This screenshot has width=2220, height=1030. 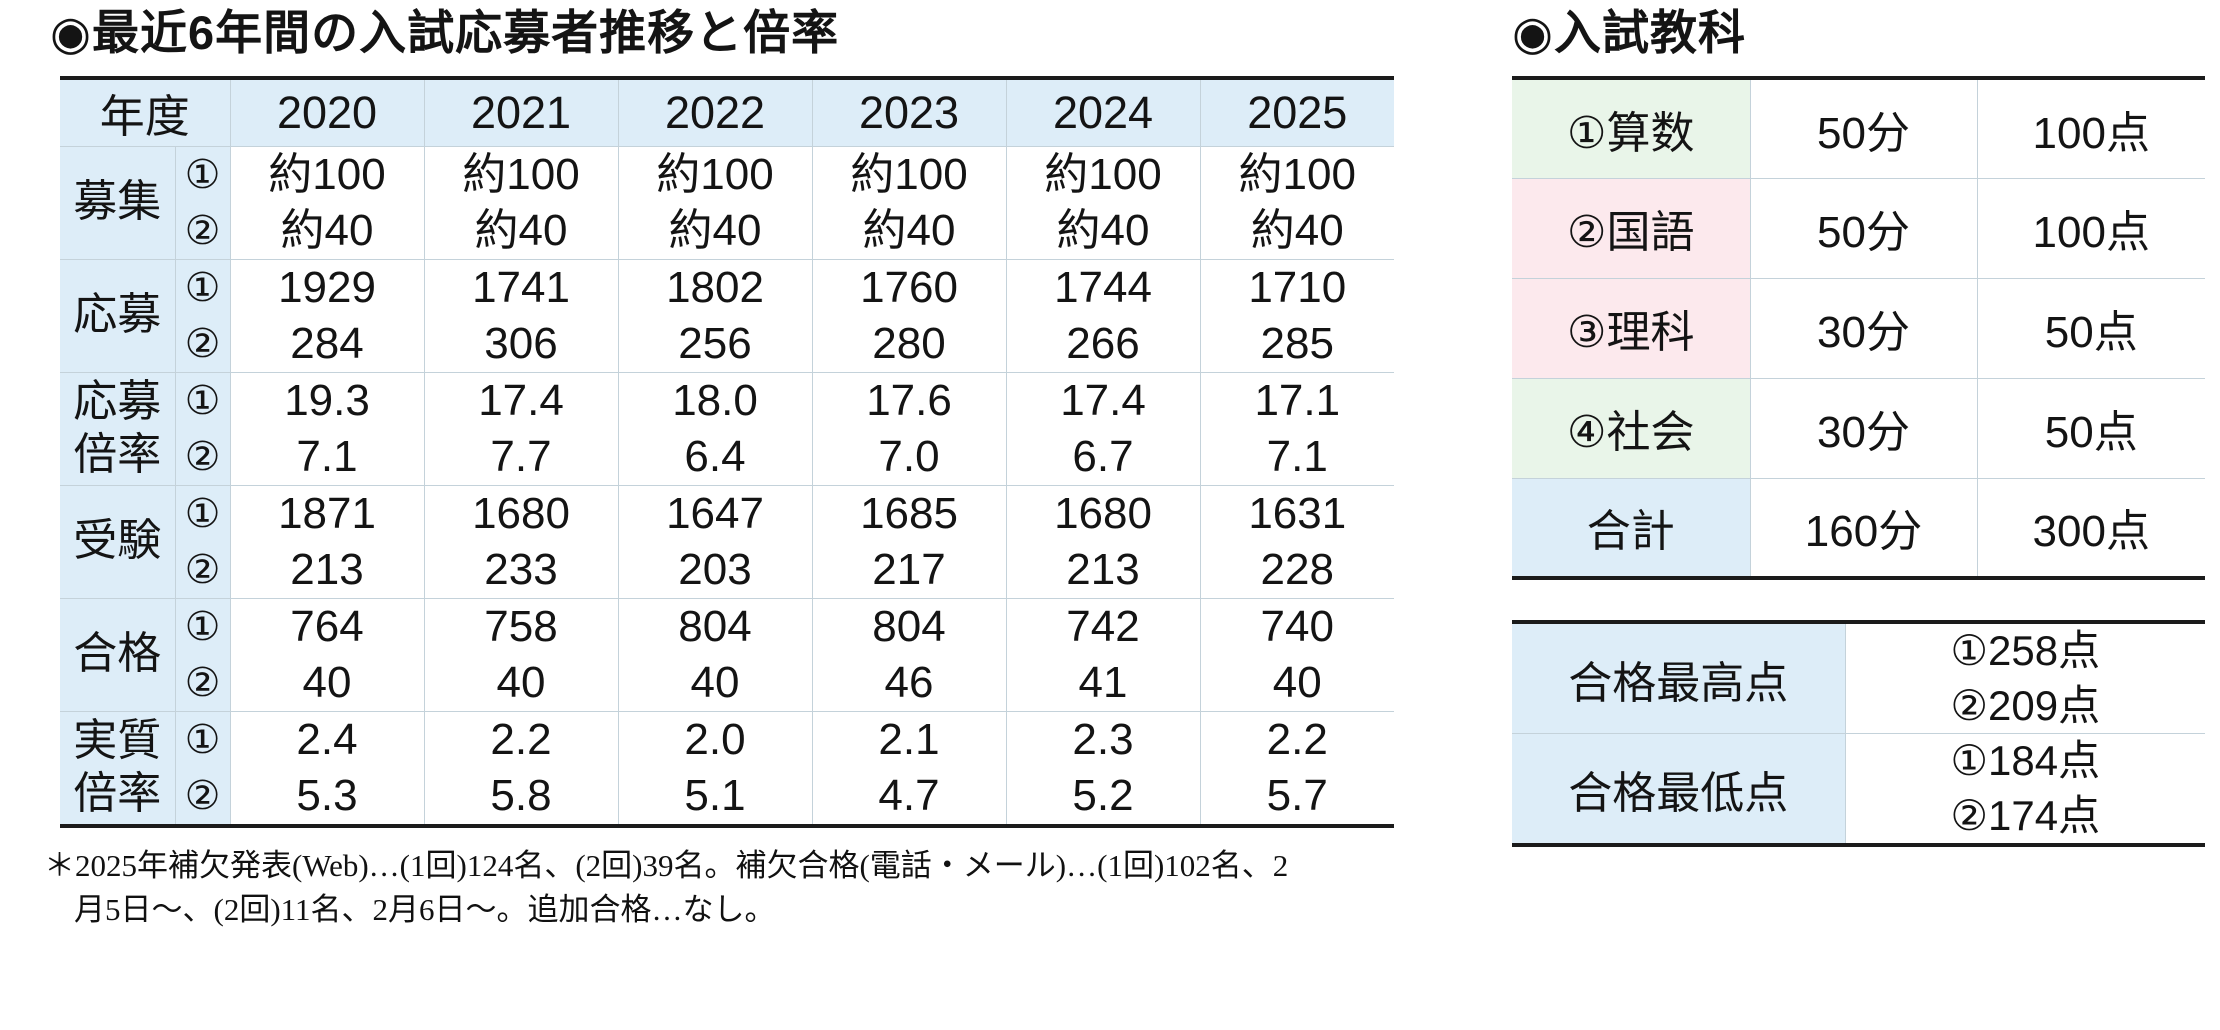 I want to click on value-cell: 2.2 5.7, so click(x=1297, y=768).